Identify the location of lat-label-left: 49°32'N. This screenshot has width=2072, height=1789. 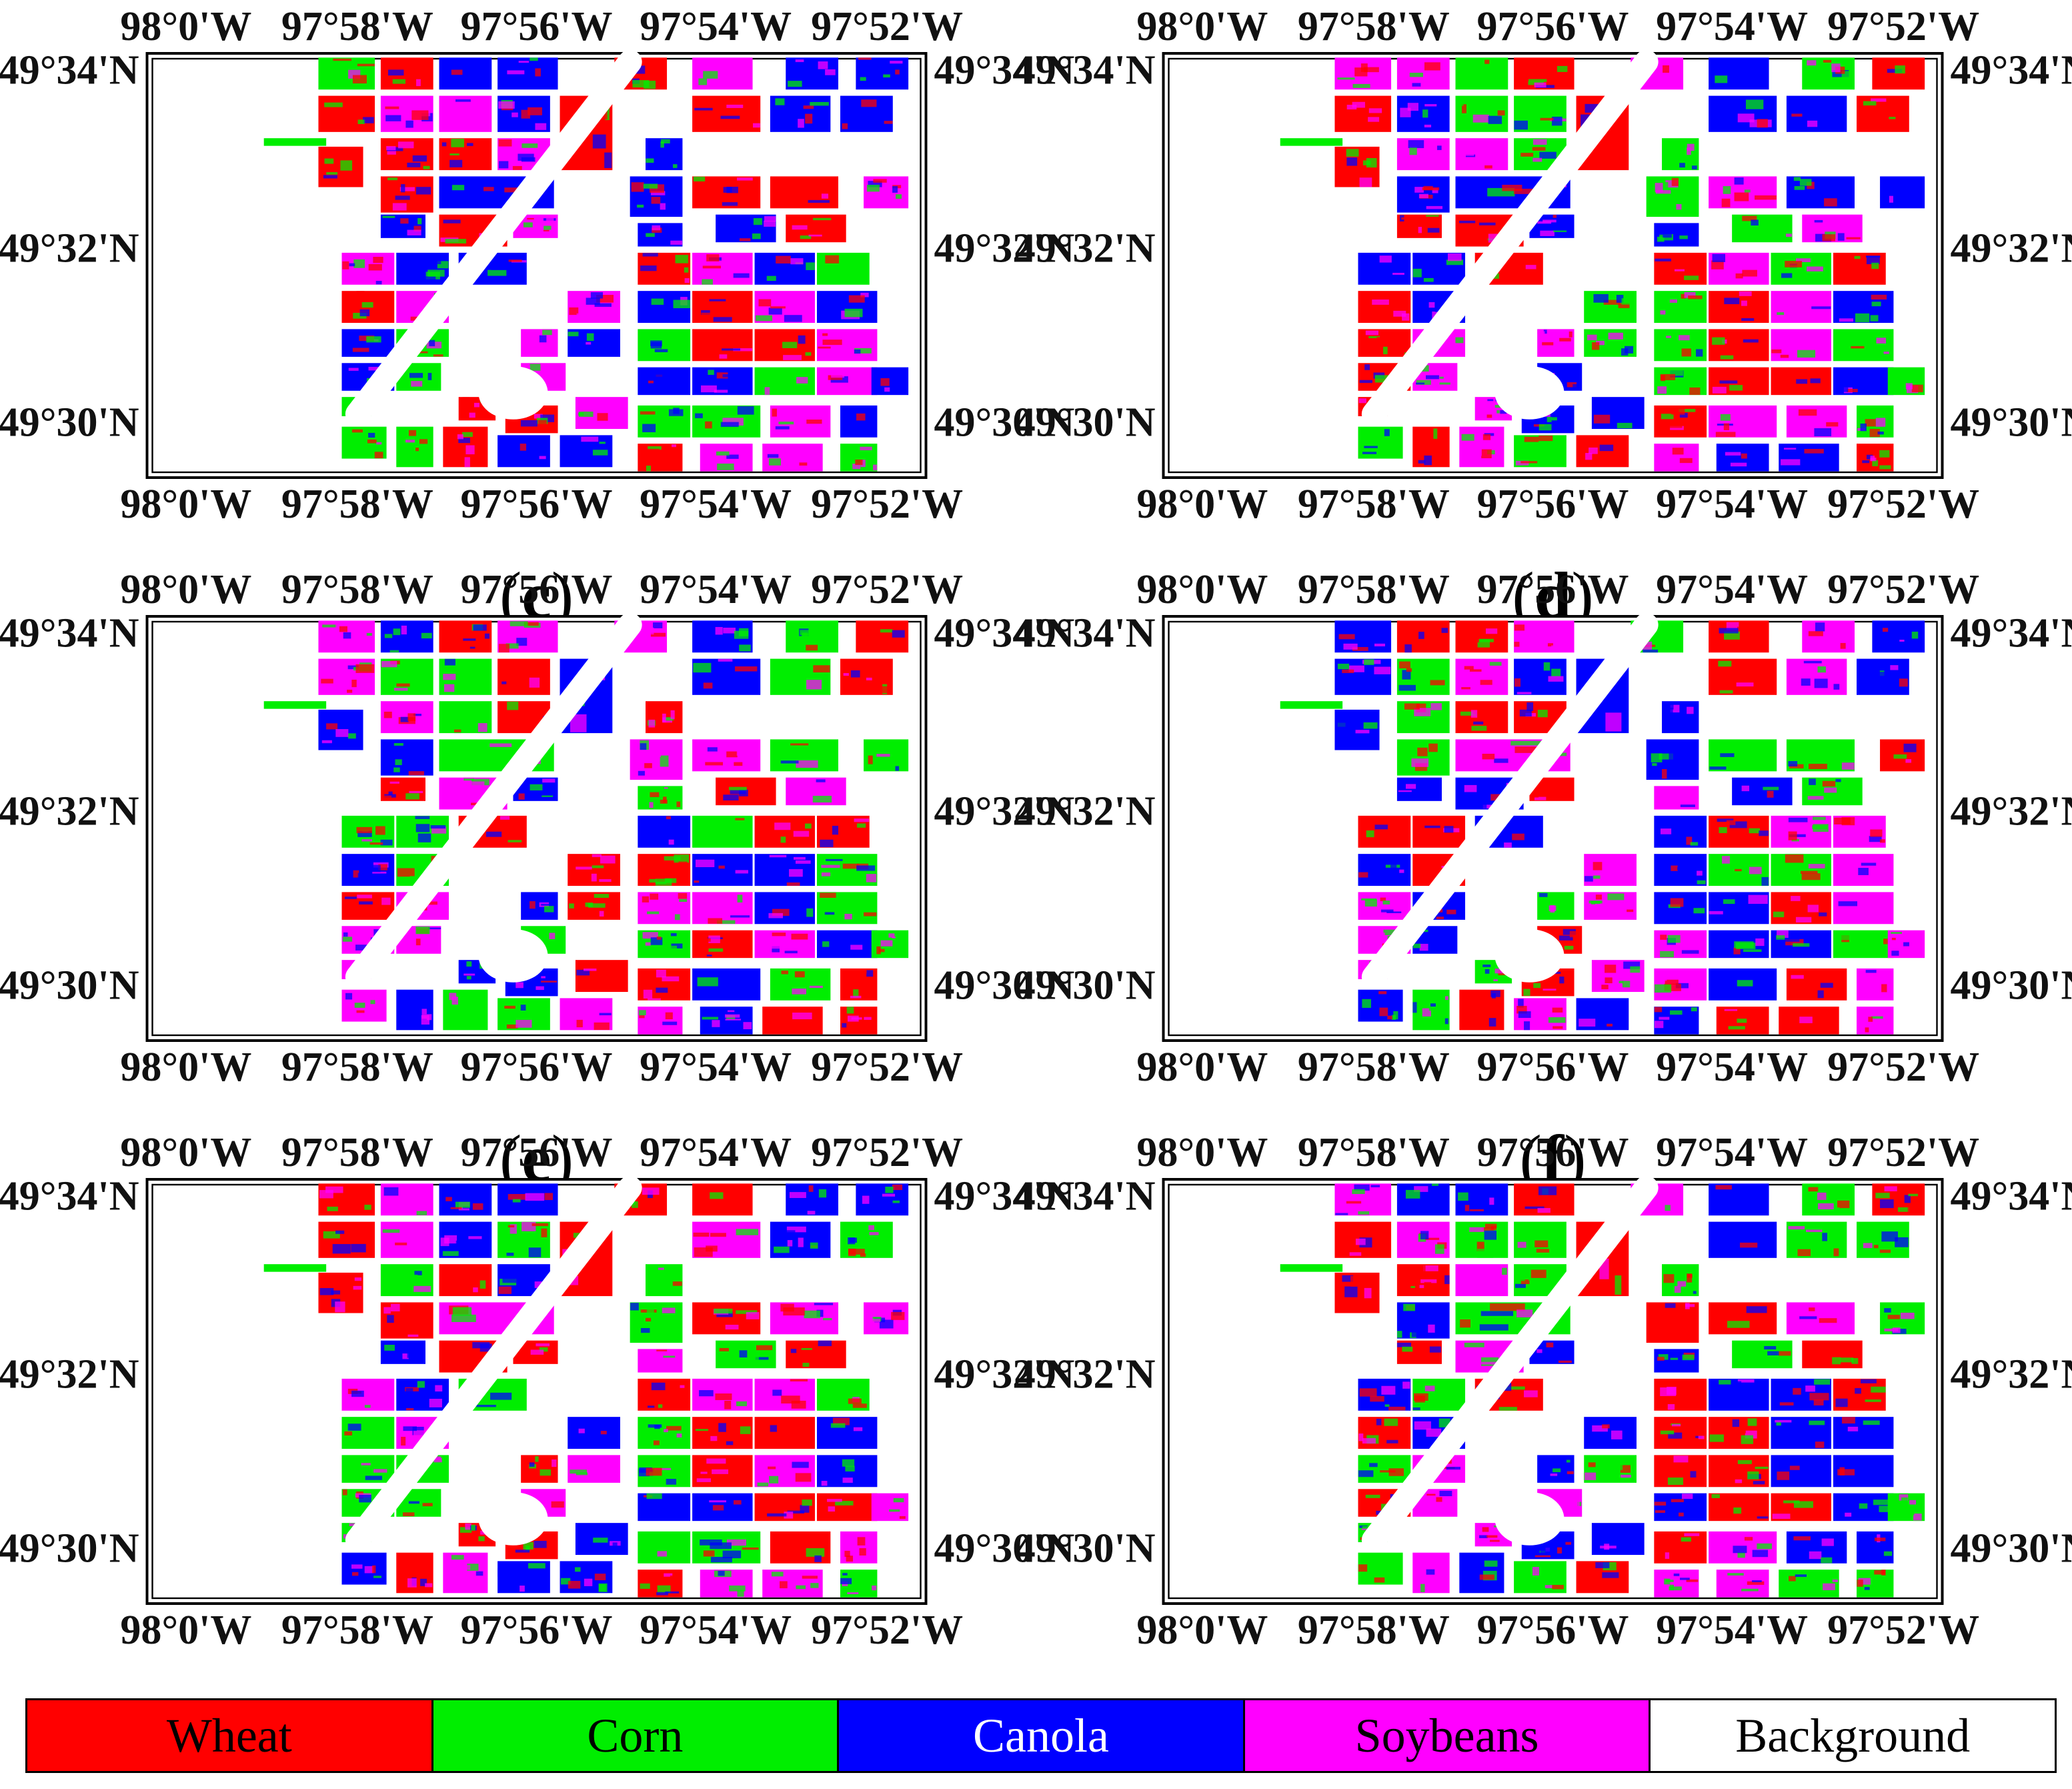
(69, 811).